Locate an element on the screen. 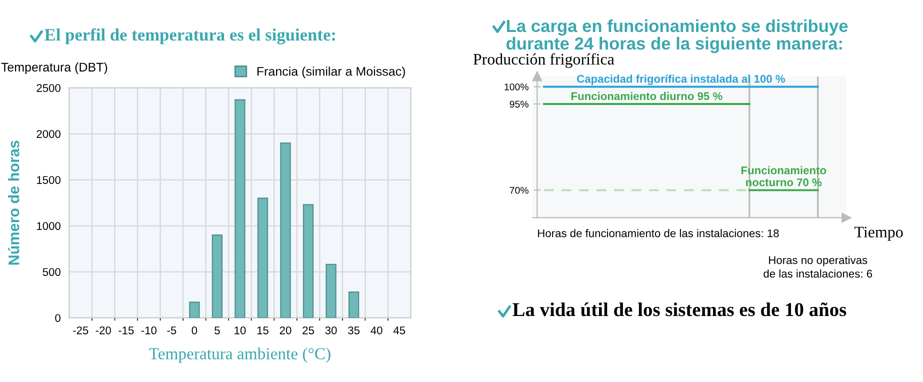  x-tick-label: -15 is located at coordinates (126, 330).